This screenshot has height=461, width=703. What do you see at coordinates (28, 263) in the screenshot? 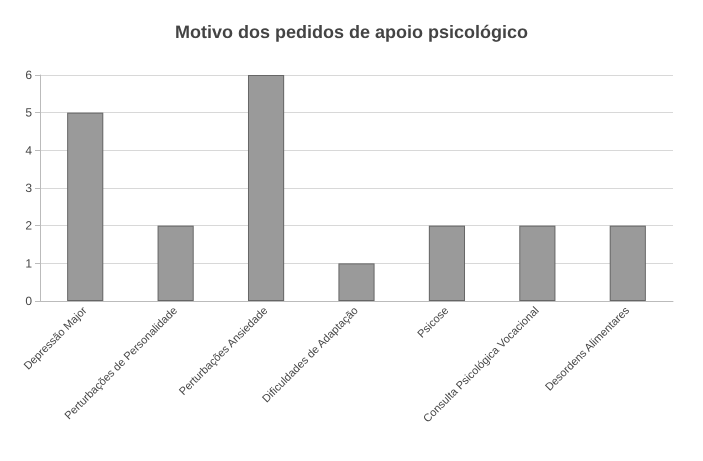
I see `y-tick-label: 1` at bounding box center [28, 263].